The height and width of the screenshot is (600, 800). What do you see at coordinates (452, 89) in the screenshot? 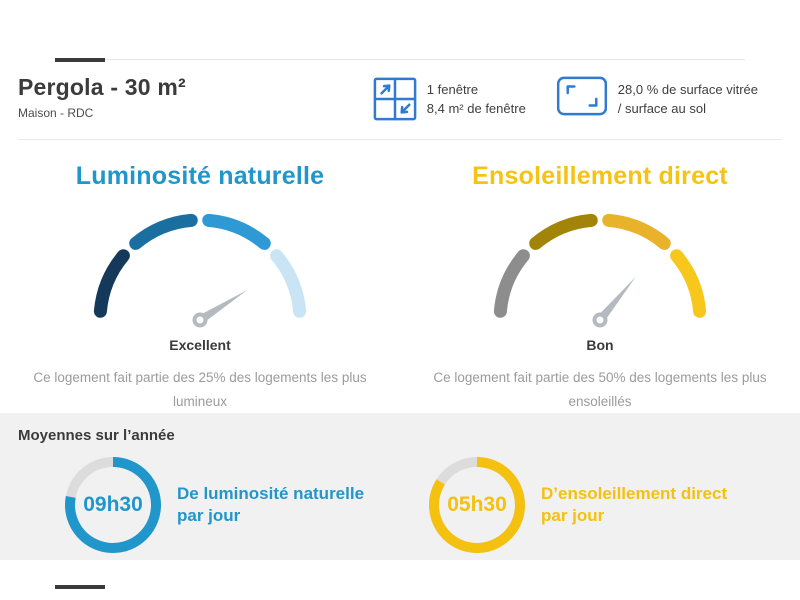
I see `window-count-label: 1 fenêtre` at bounding box center [452, 89].